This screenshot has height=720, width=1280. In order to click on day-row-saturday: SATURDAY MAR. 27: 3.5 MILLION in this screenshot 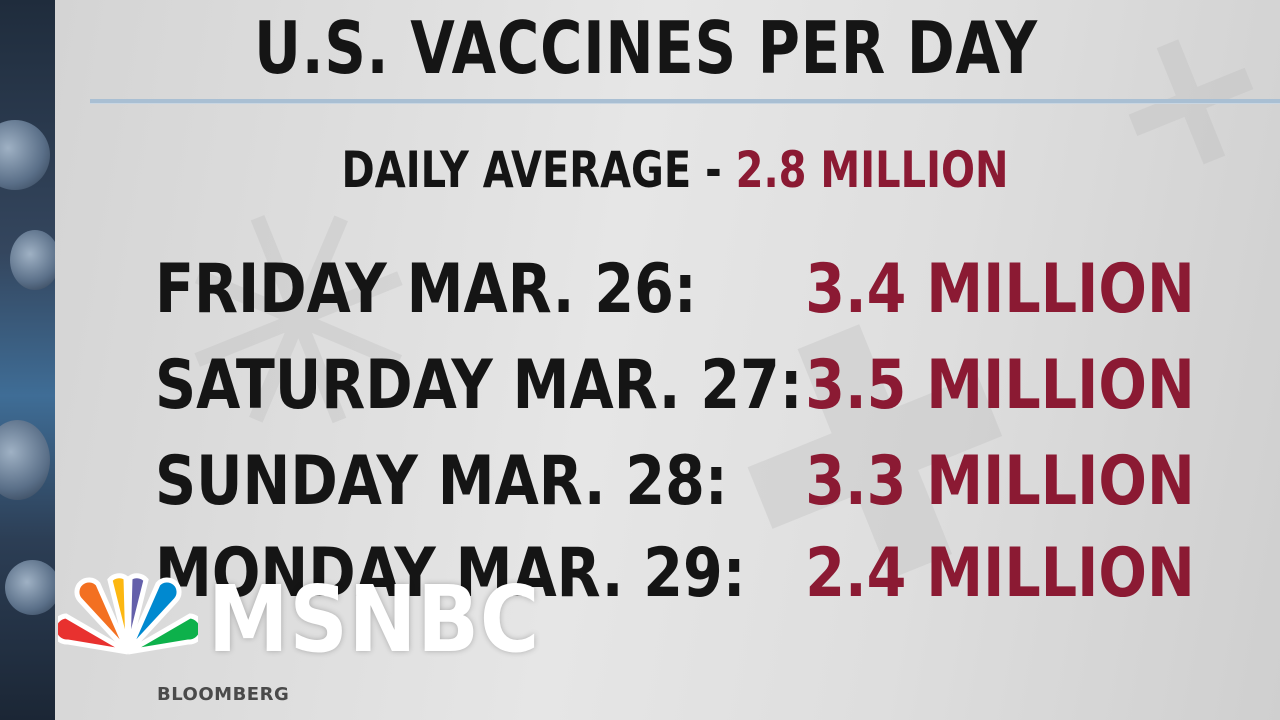, I will do `click(675, 391)`.